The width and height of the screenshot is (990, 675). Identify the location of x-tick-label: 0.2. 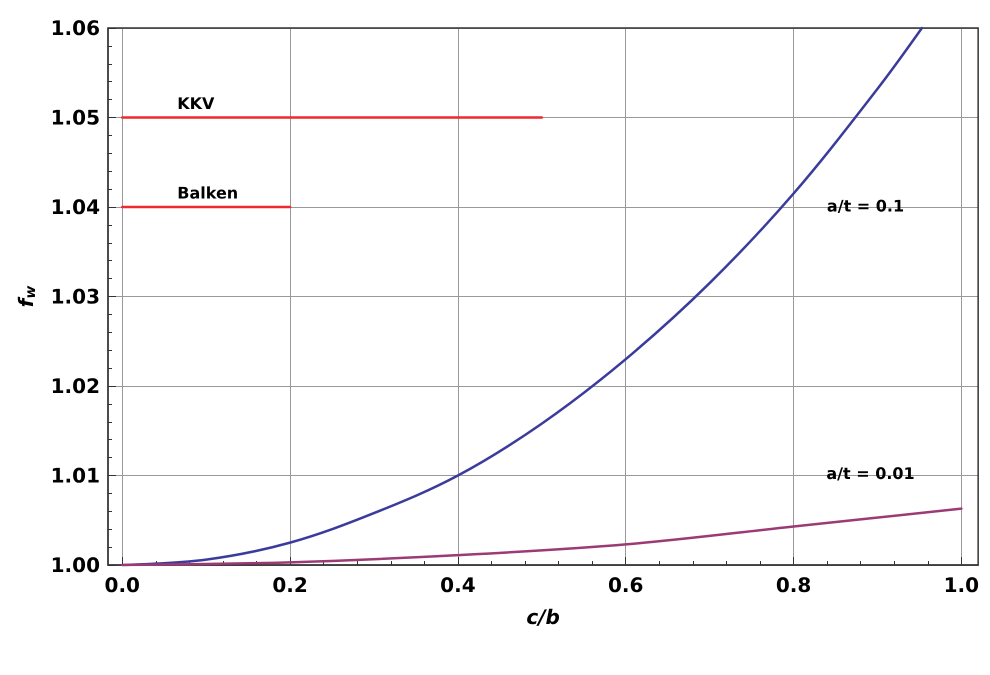
(290, 585).